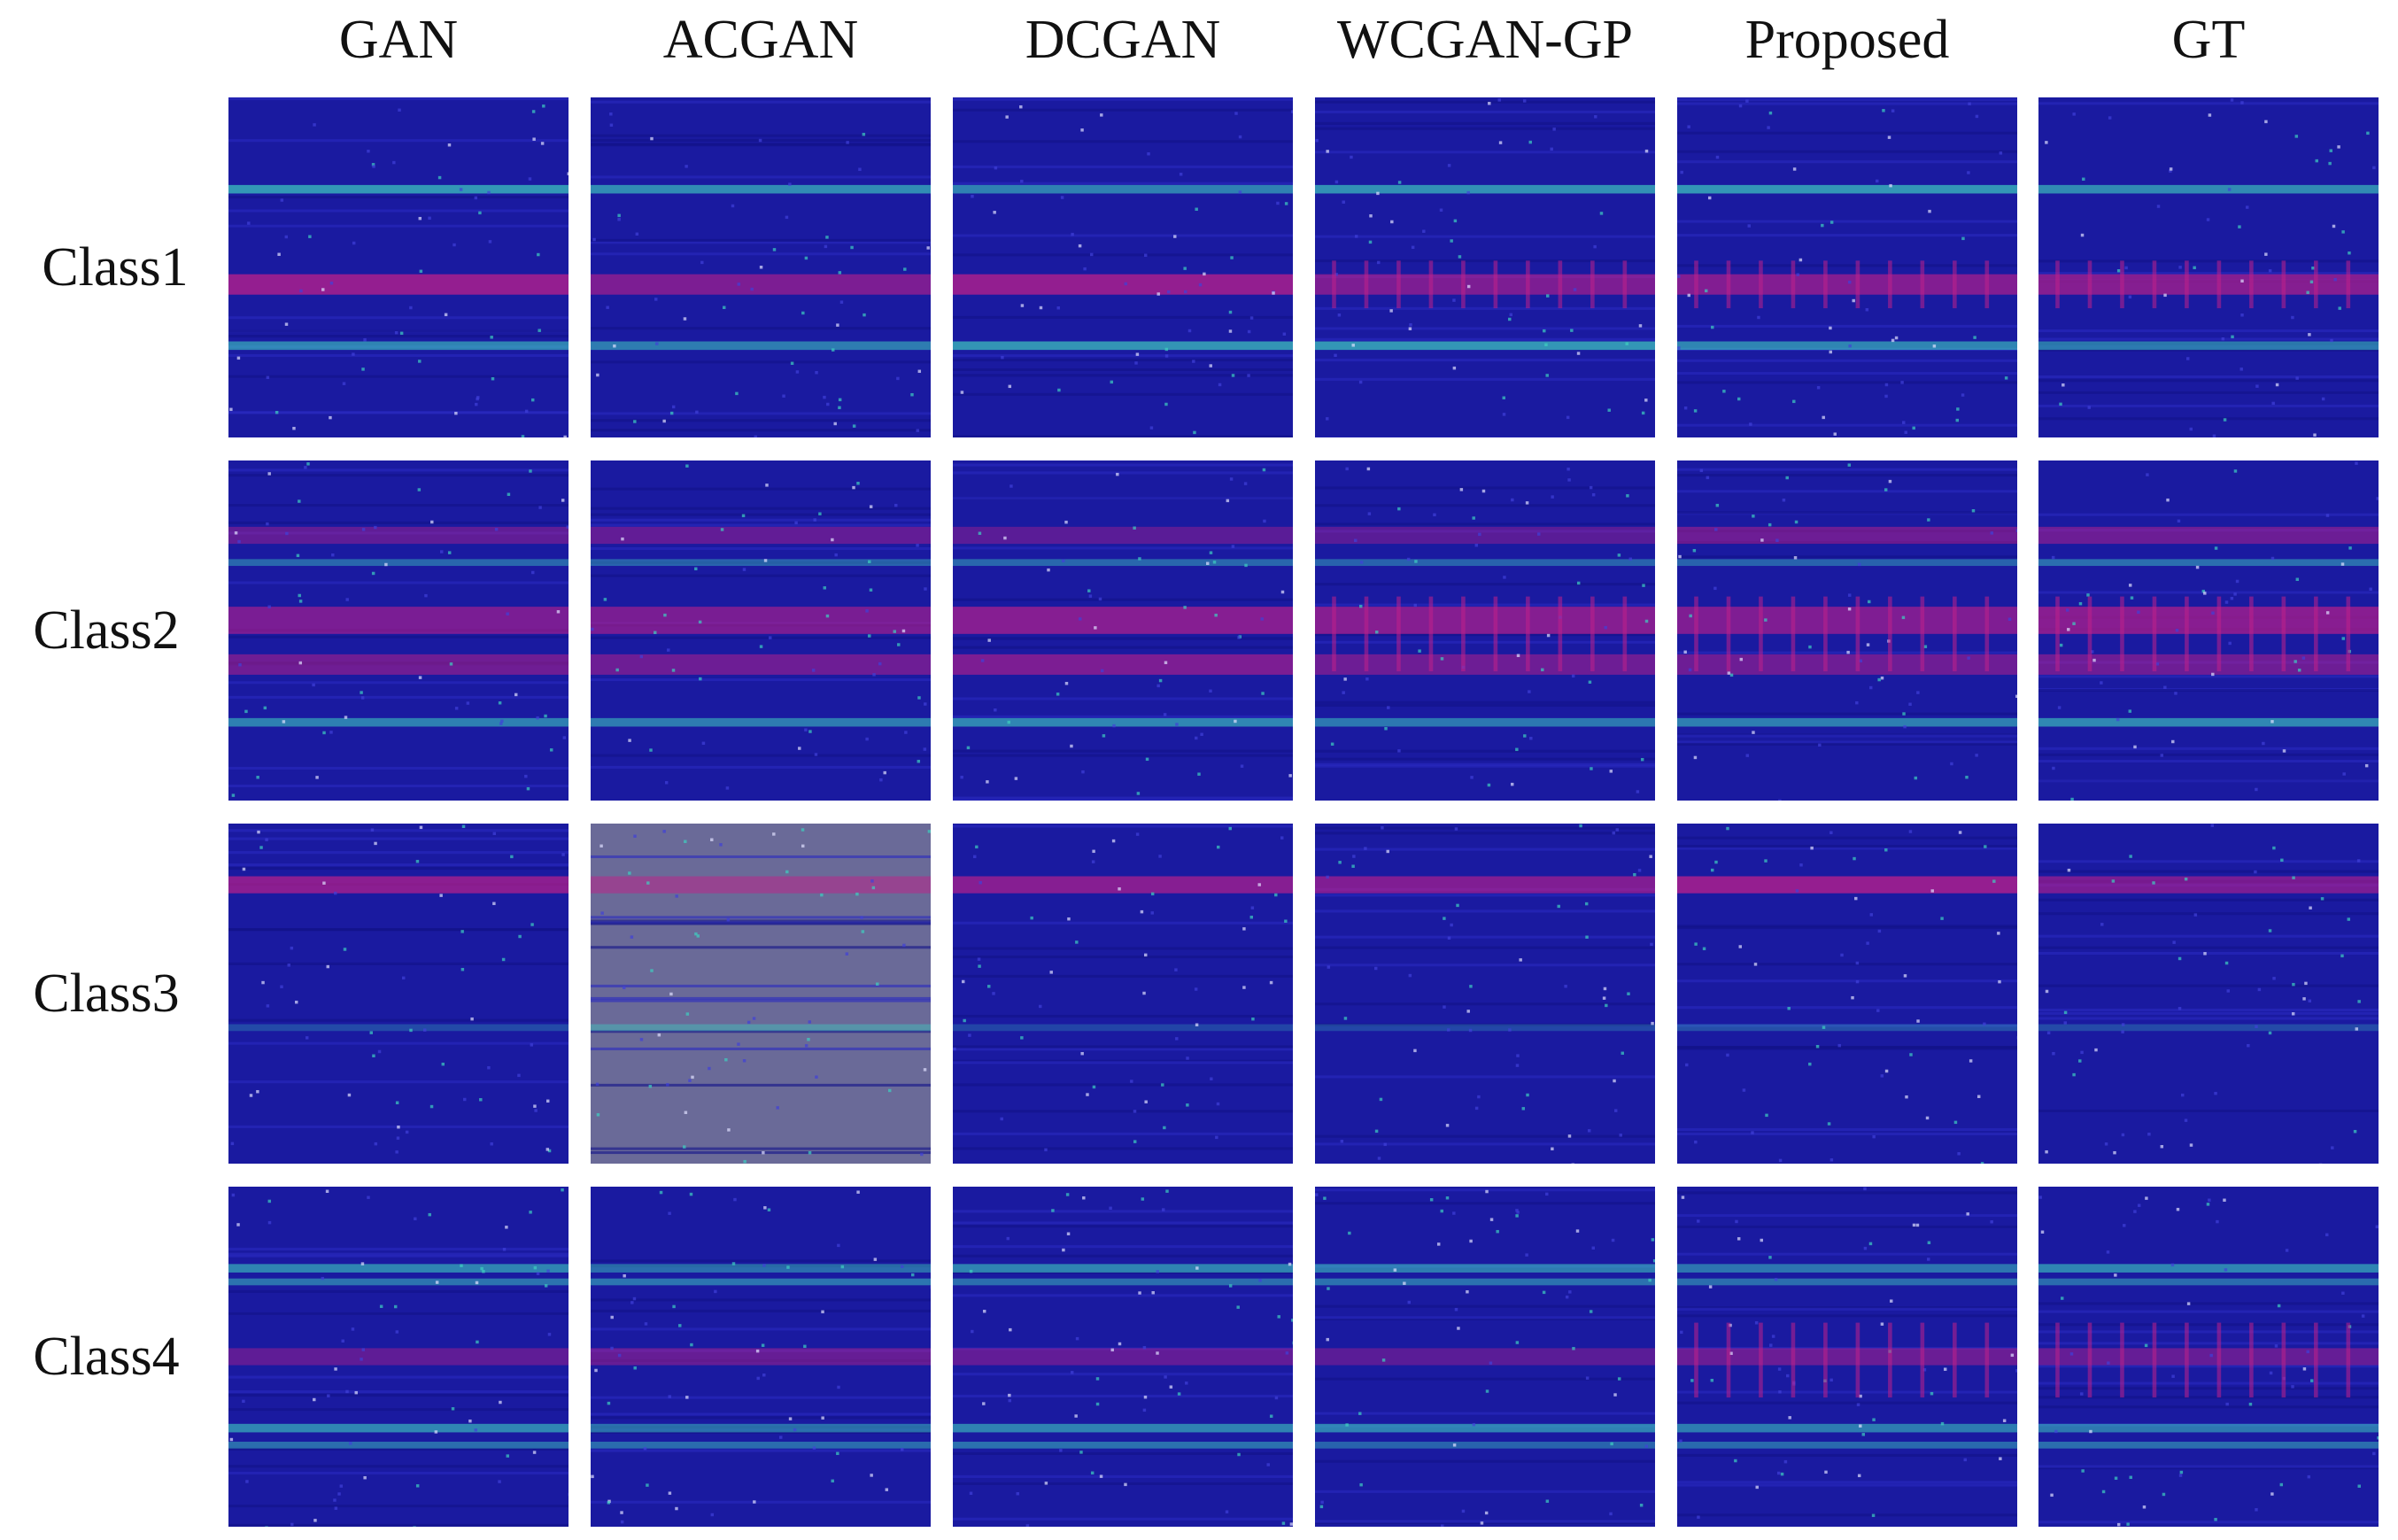 Image resolution: width=2398 pixels, height=1540 pixels. Describe the element at coordinates (1847, 267) in the screenshot. I see `spectrogram-r1-c5` at that location.